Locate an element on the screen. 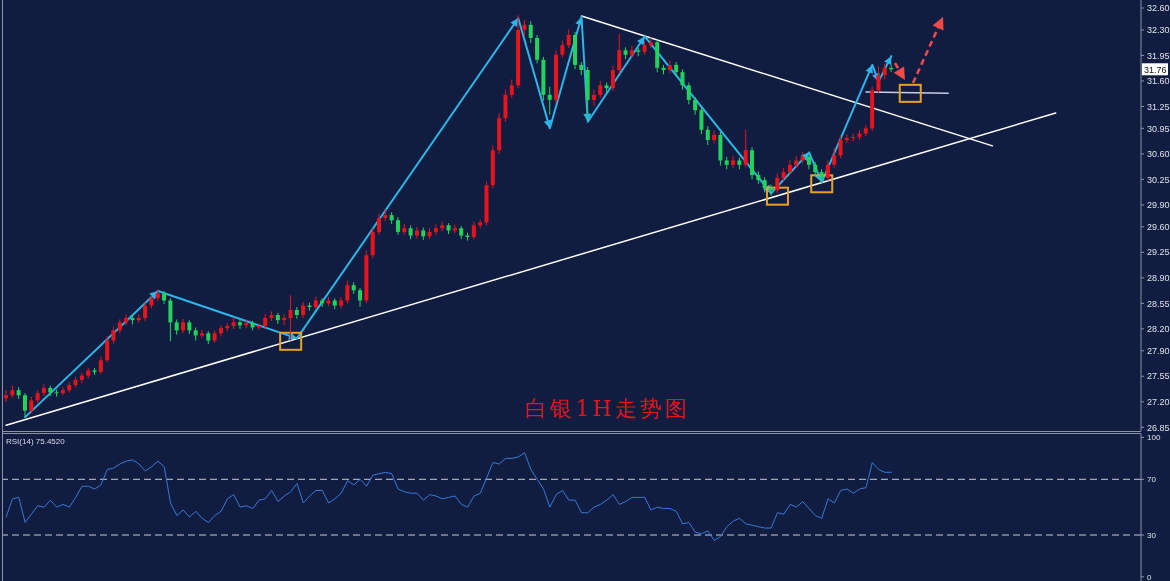 The width and height of the screenshot is (1170, 581). chart-title: RSI(14) 75.4520 is located at coordinates (35, 442).